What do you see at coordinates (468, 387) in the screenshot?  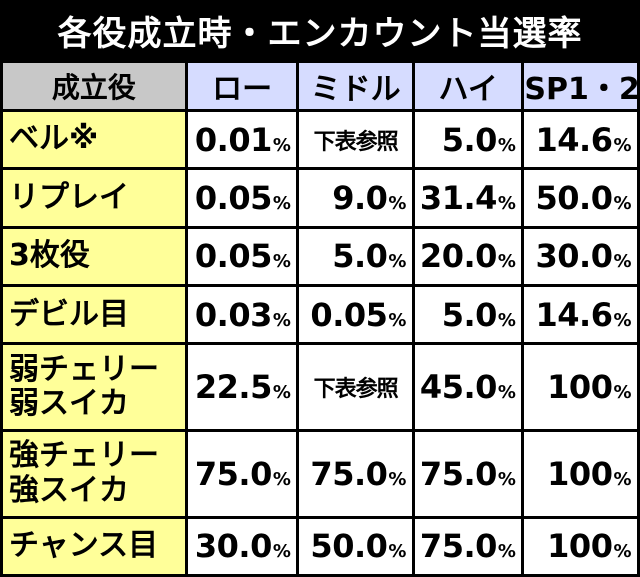 I see `rate-cell: 45.0%` at bounding box center [468, 387].